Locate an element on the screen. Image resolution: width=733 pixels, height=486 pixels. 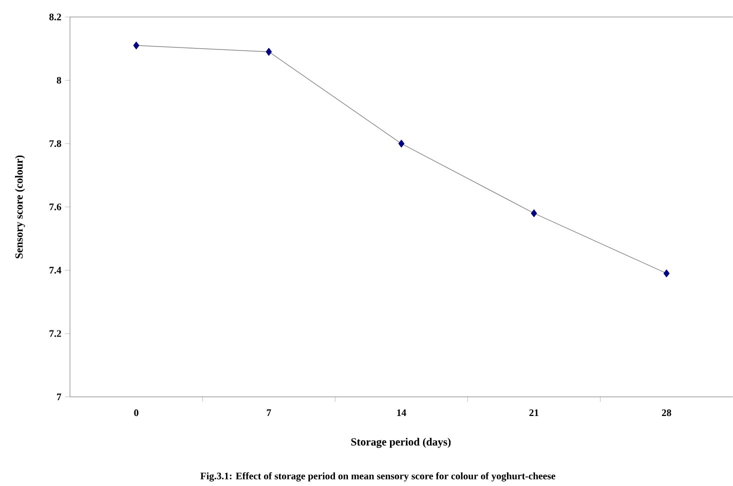
x-tick-label: 21 is located at coordinates (533, 412).